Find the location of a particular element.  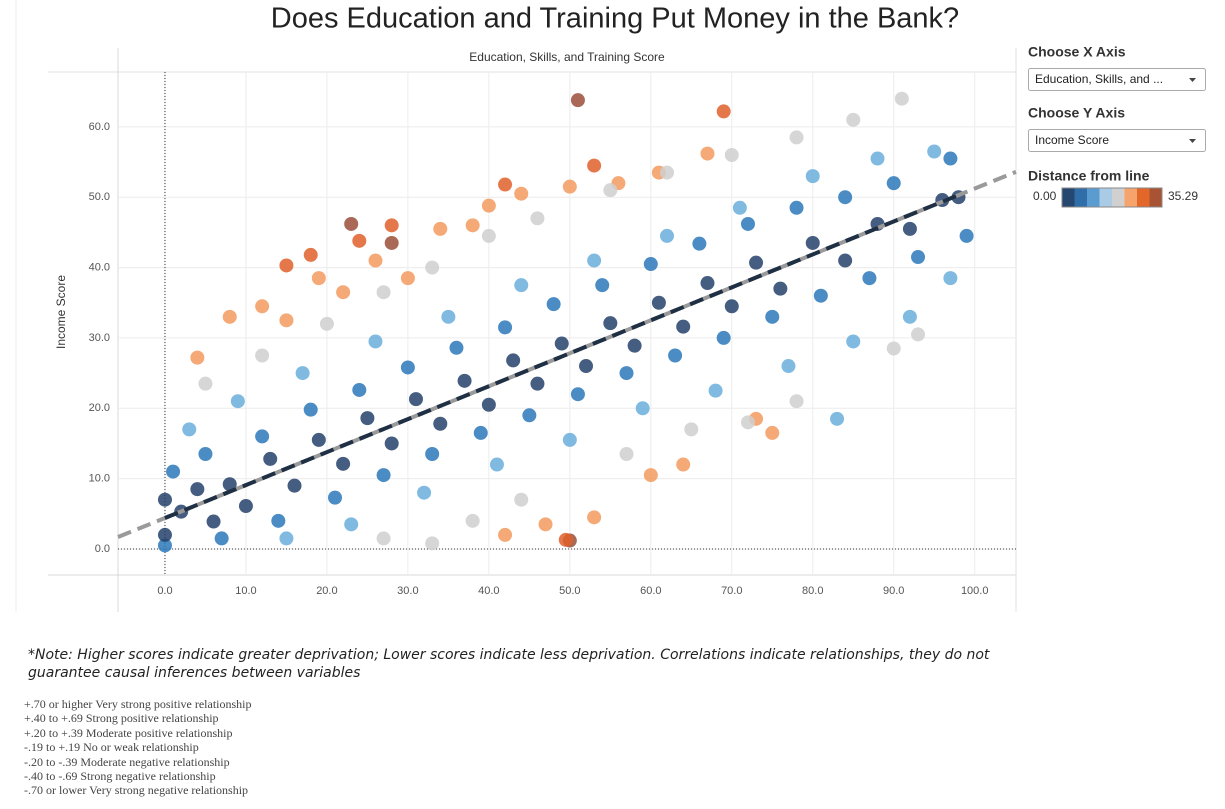

control-label: Choose Y Axis is located at coordinates (1076, 113).